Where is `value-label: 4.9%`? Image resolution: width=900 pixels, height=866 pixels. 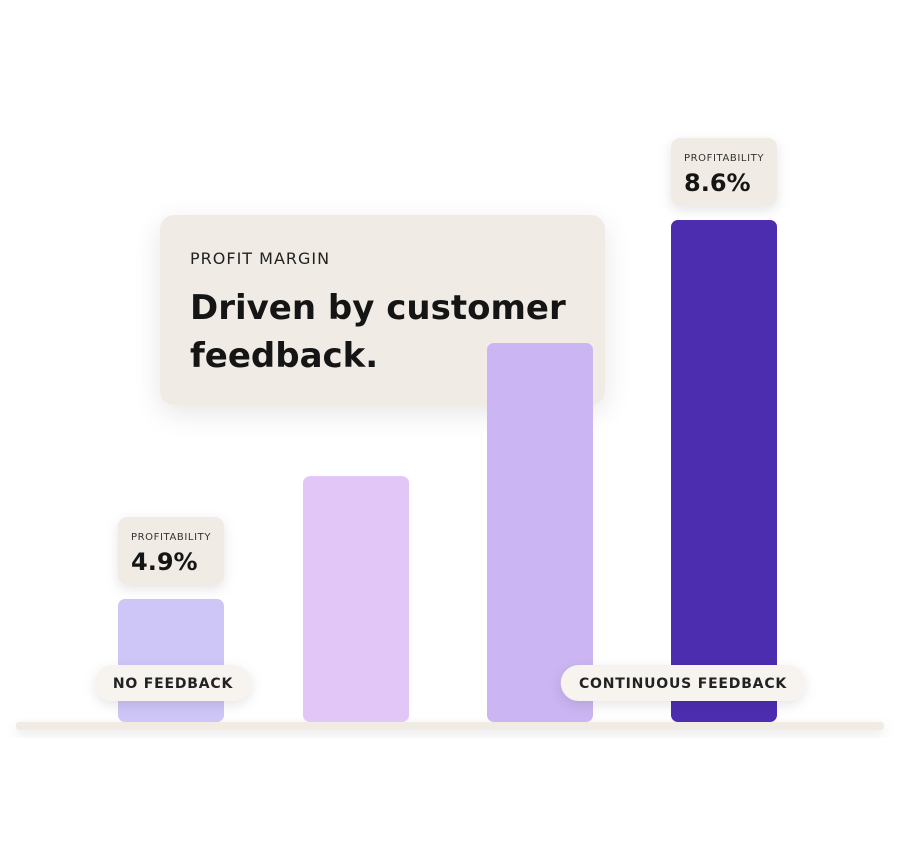 value-label: 4.9% is located at coordinates (164, 562).